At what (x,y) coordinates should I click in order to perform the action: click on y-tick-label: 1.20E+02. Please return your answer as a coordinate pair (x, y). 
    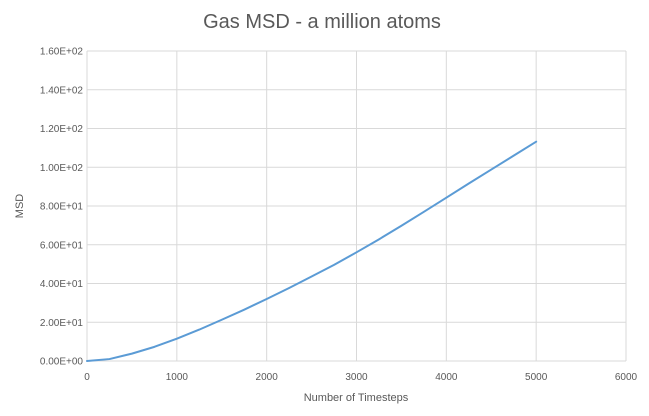
    Looking at the image, I should click on (62, 129).